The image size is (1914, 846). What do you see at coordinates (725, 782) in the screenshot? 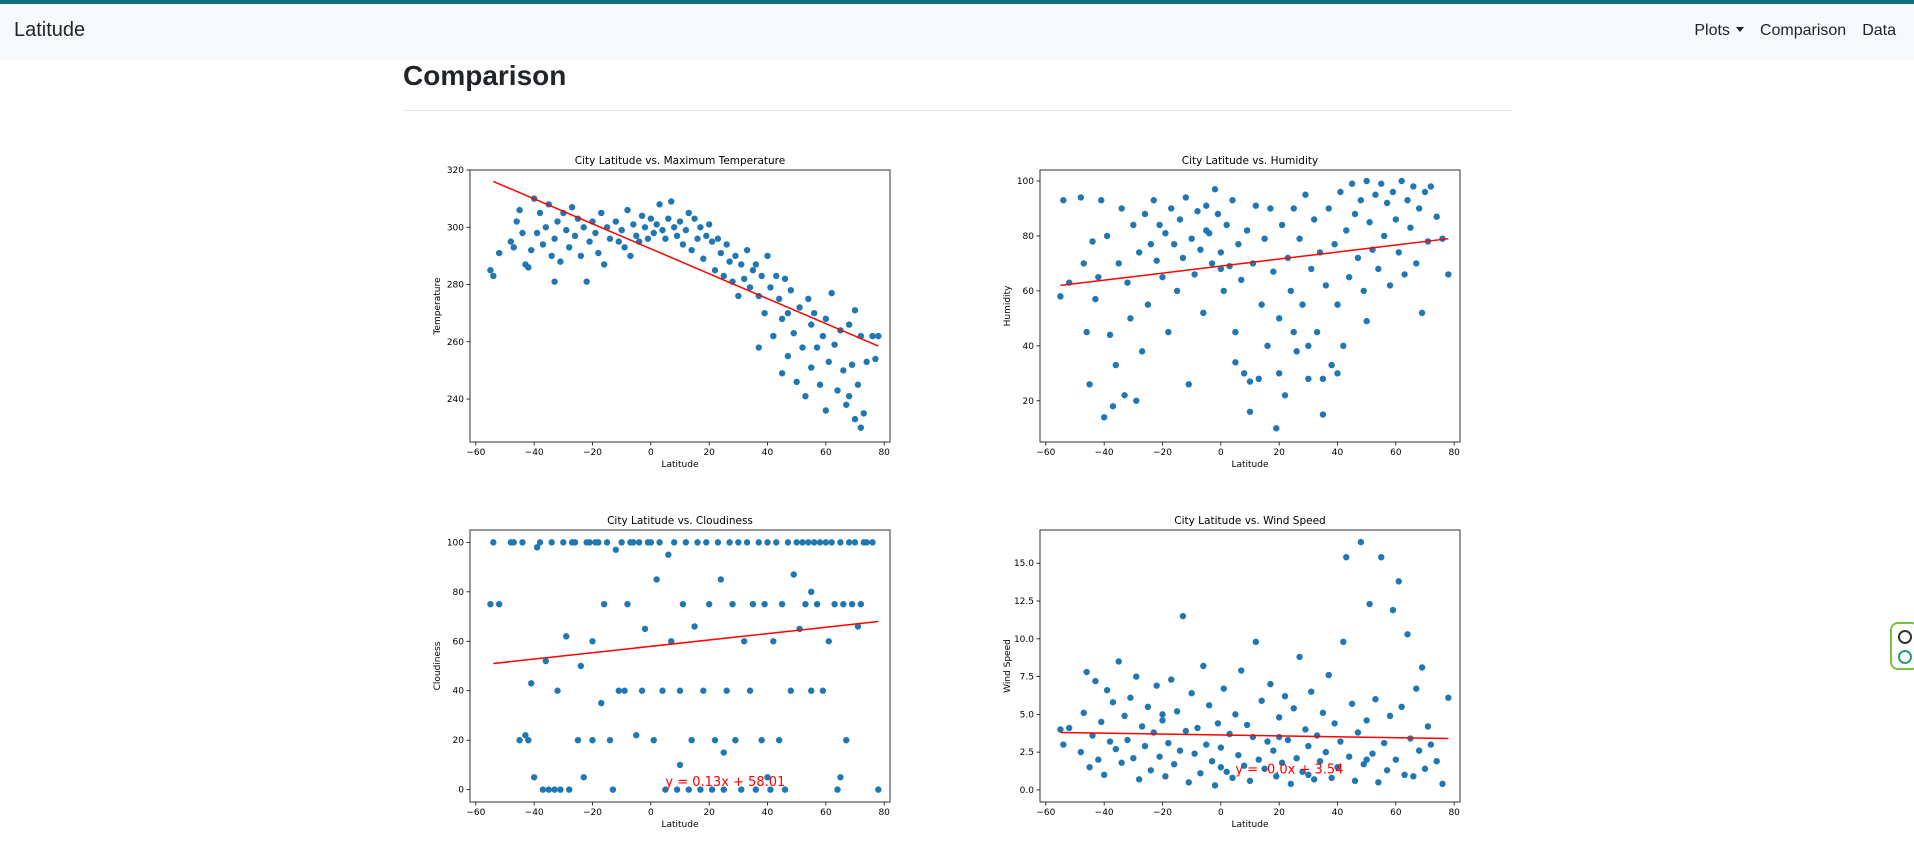
I see `regression-equation: y = 0.13x + 58.01` at bounding box center [725, 782].